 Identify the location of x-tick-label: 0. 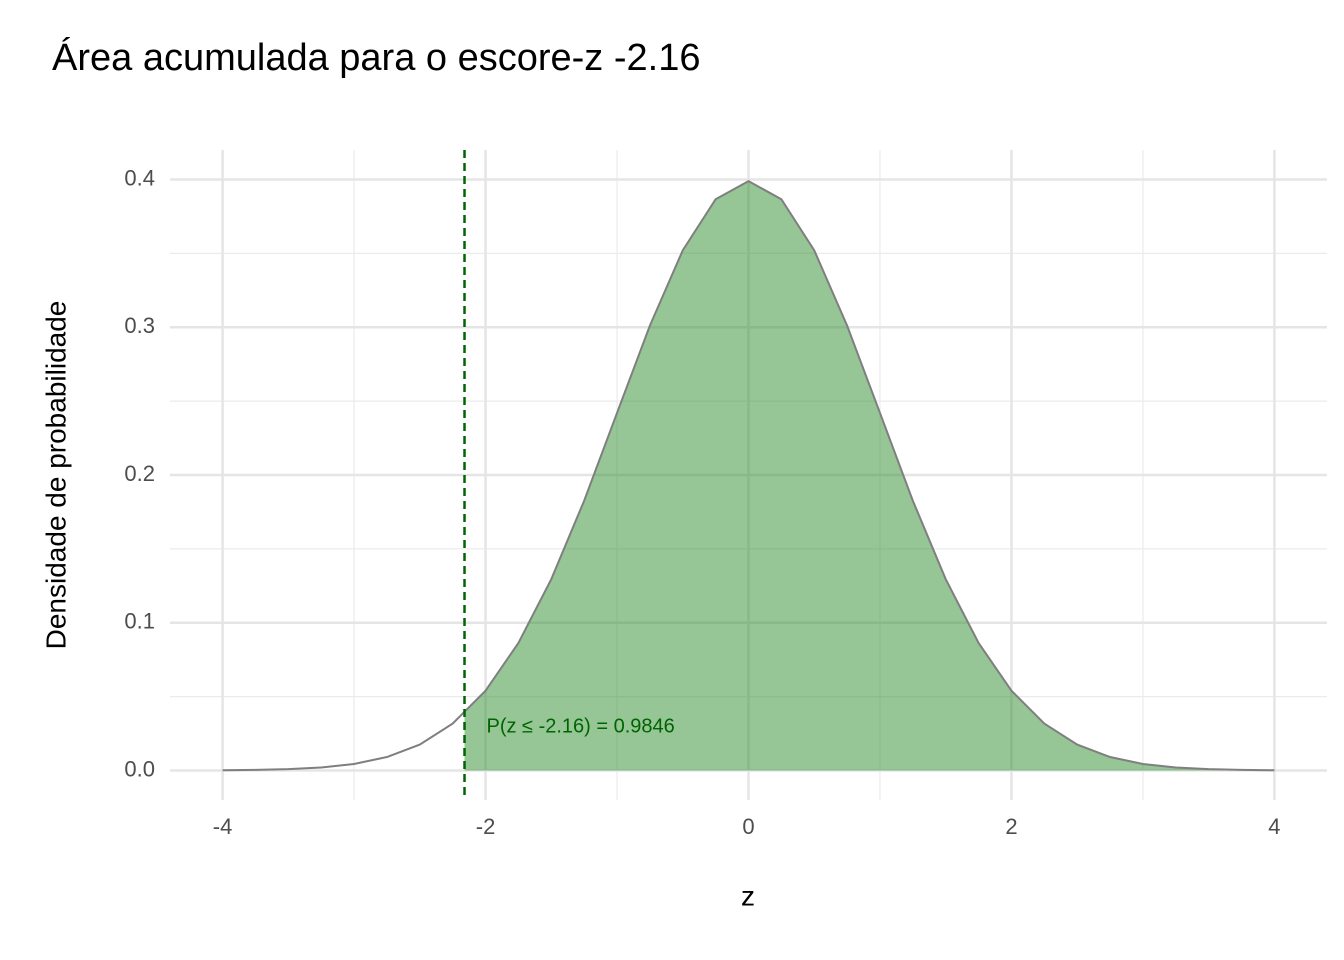
(748, 826).